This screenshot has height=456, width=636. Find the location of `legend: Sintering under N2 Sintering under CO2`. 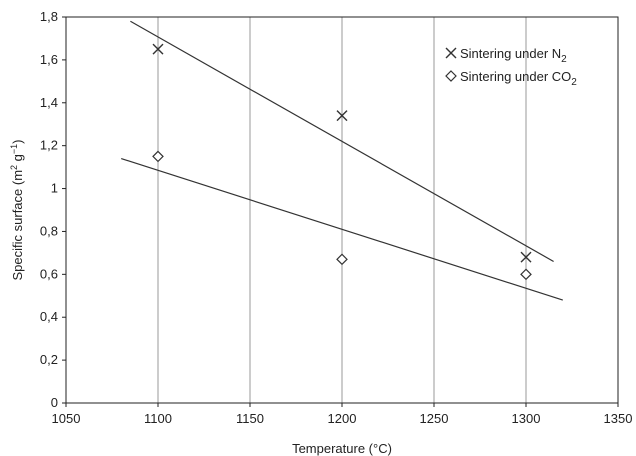

legend: Sintering under N2 Sintering under CO2 is located at coordinates (511, 67).